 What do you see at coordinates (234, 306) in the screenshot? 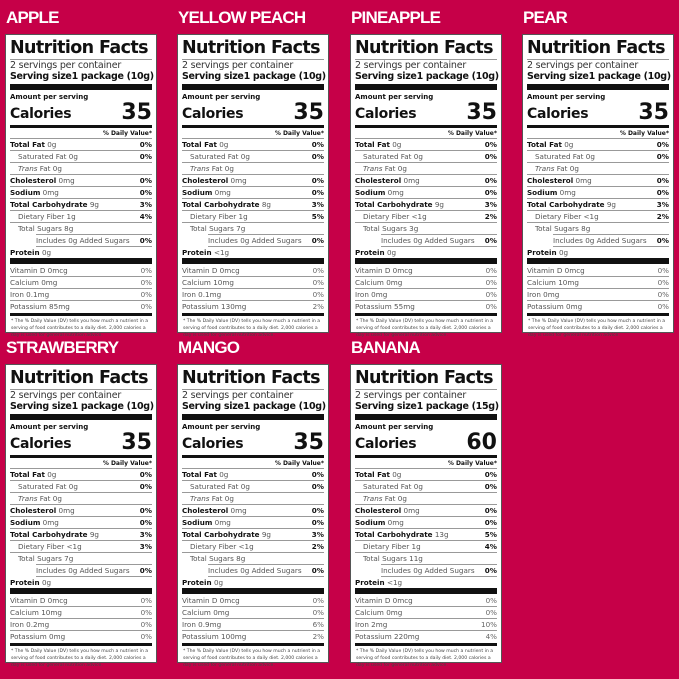
I see `nutrient-amount: 130mg` at bounding box center [234, 306].